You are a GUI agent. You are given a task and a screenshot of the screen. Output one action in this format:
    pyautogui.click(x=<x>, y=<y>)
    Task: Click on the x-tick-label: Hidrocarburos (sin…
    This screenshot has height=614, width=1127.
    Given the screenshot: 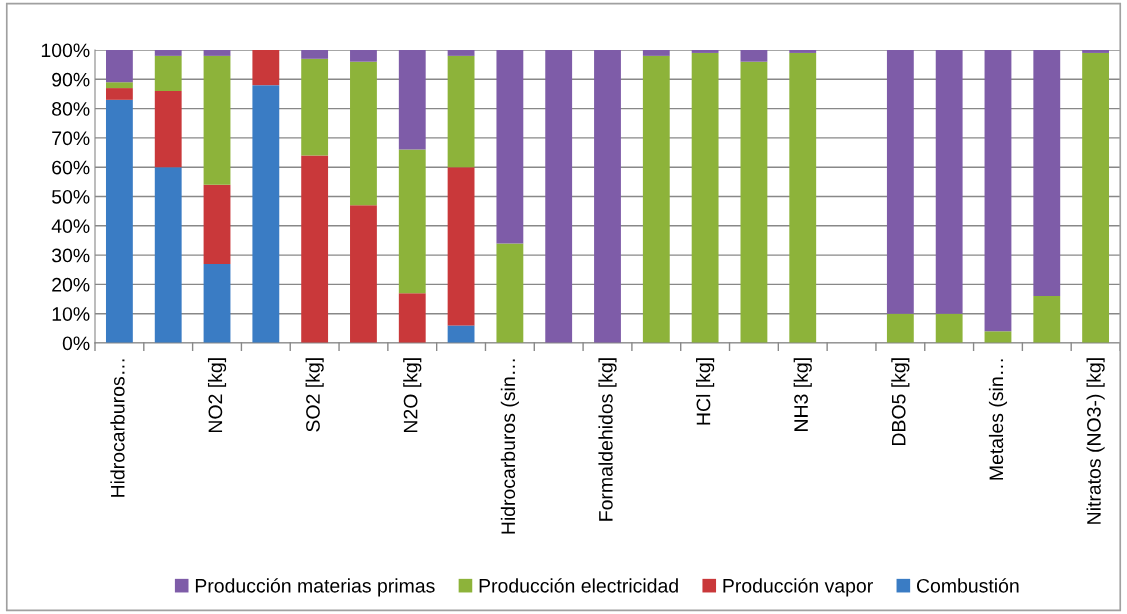 What is the action you would take?
    pyautogui.click(x=509, y=446)
    